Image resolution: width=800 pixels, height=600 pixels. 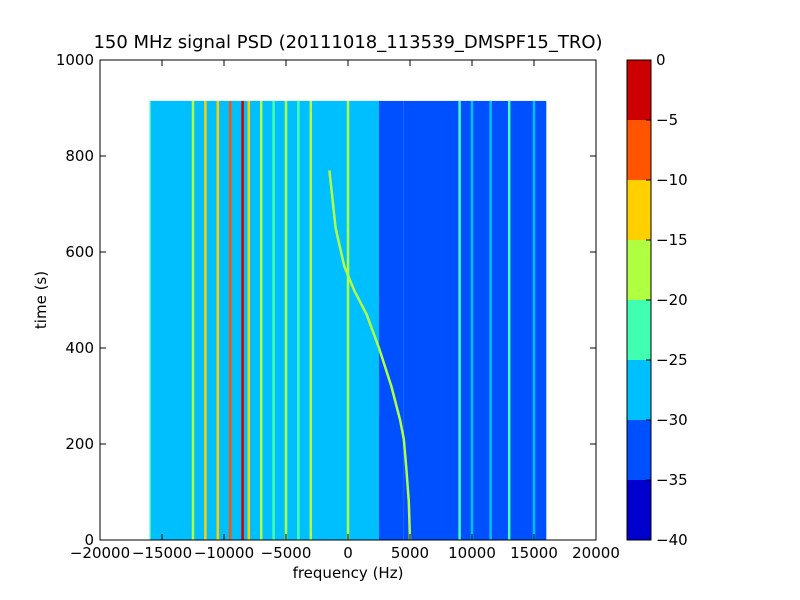 What do you see at coordinates (224, 553) in the screenshot?
I see `x-tick-label-2: −10000` at bounding box center [224, 553].